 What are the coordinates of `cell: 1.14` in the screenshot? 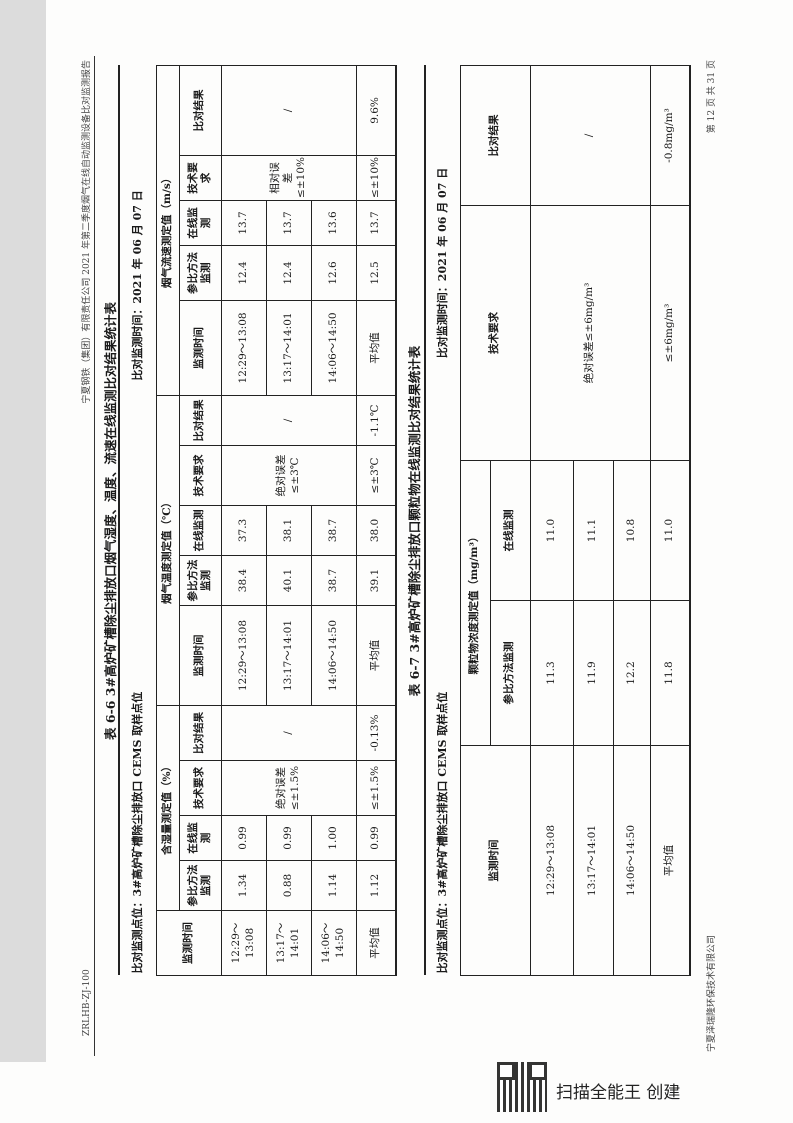 It's located at (333, 885).